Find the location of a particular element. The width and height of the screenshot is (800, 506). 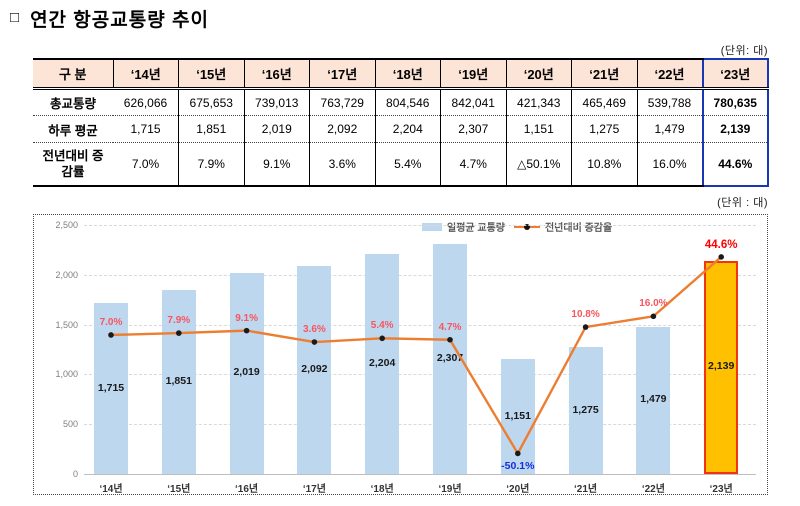

cell-r0-c8: 539,788 is located at coordinates (669, 102).